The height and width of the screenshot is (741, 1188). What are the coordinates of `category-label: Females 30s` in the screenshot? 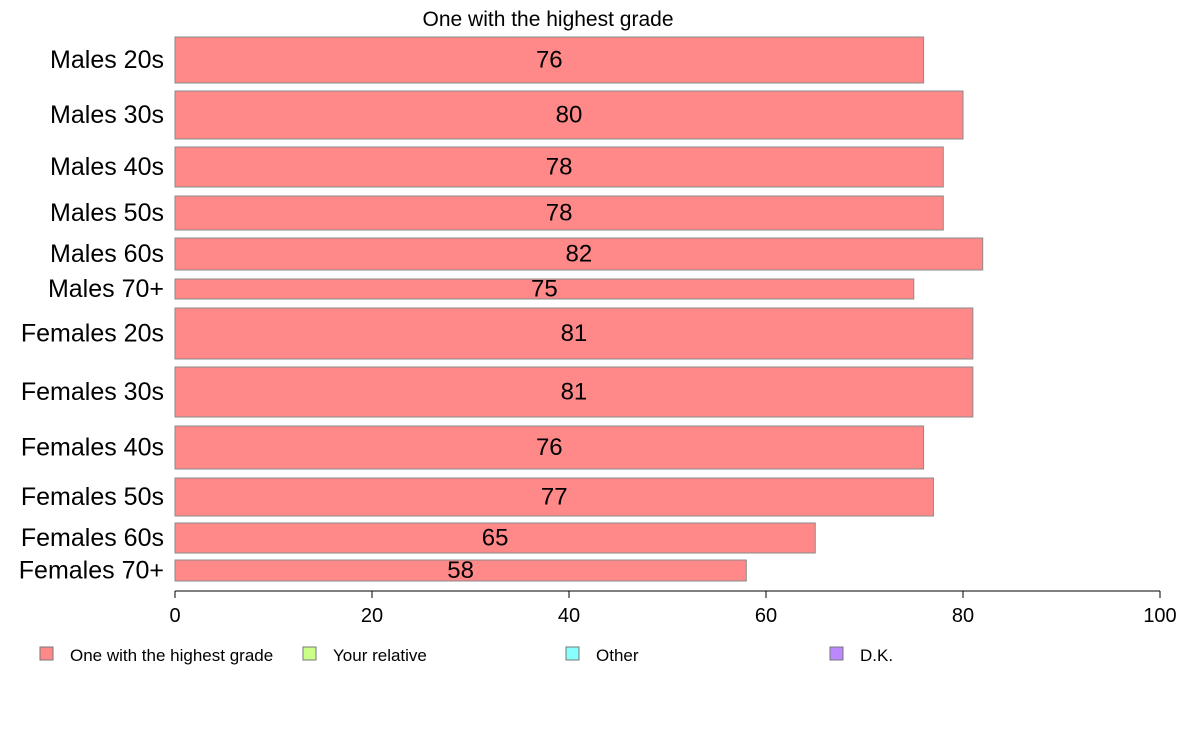 It's located at (92, 392).